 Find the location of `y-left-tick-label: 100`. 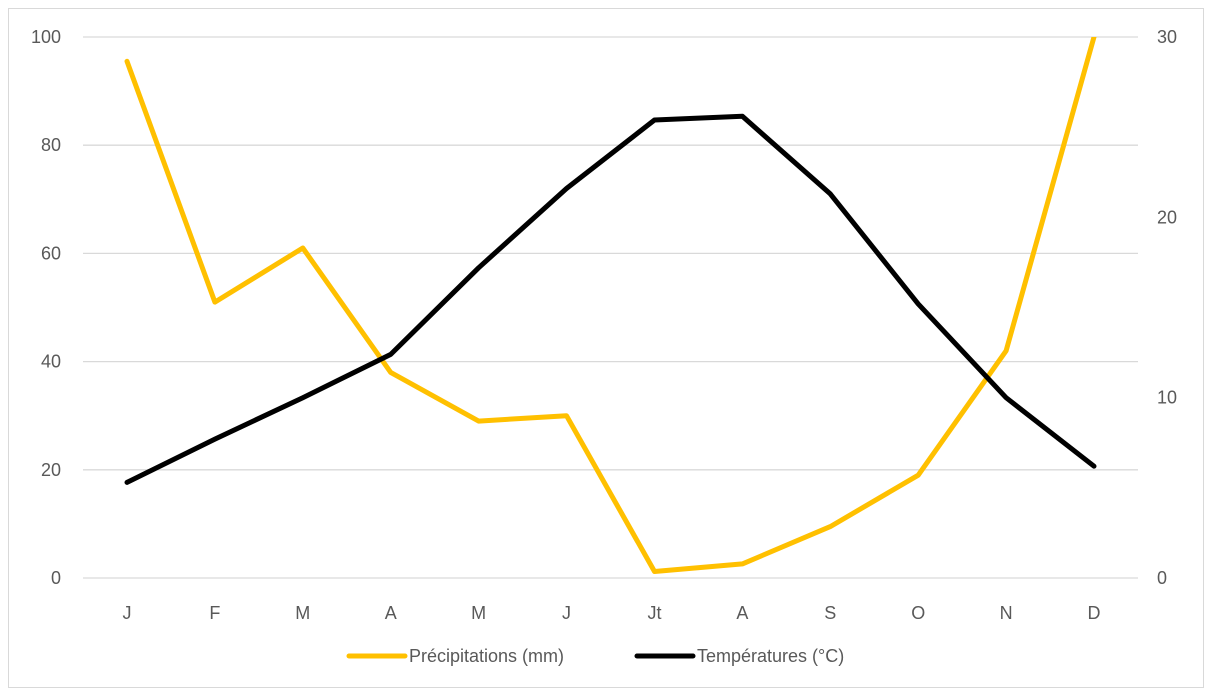

y-left-tick-label: 100 is located at coordinates (46, 37).